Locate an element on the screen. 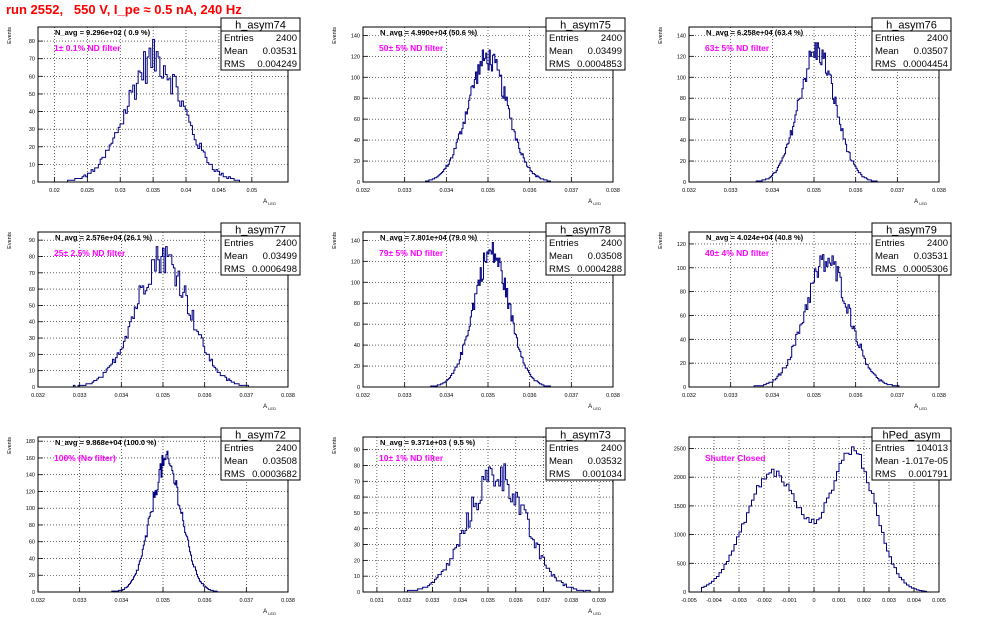 Image resolution: width=996 pixels, height=622 pixels. x-tick-label: 0.003 is located at coordinates (889, 601).